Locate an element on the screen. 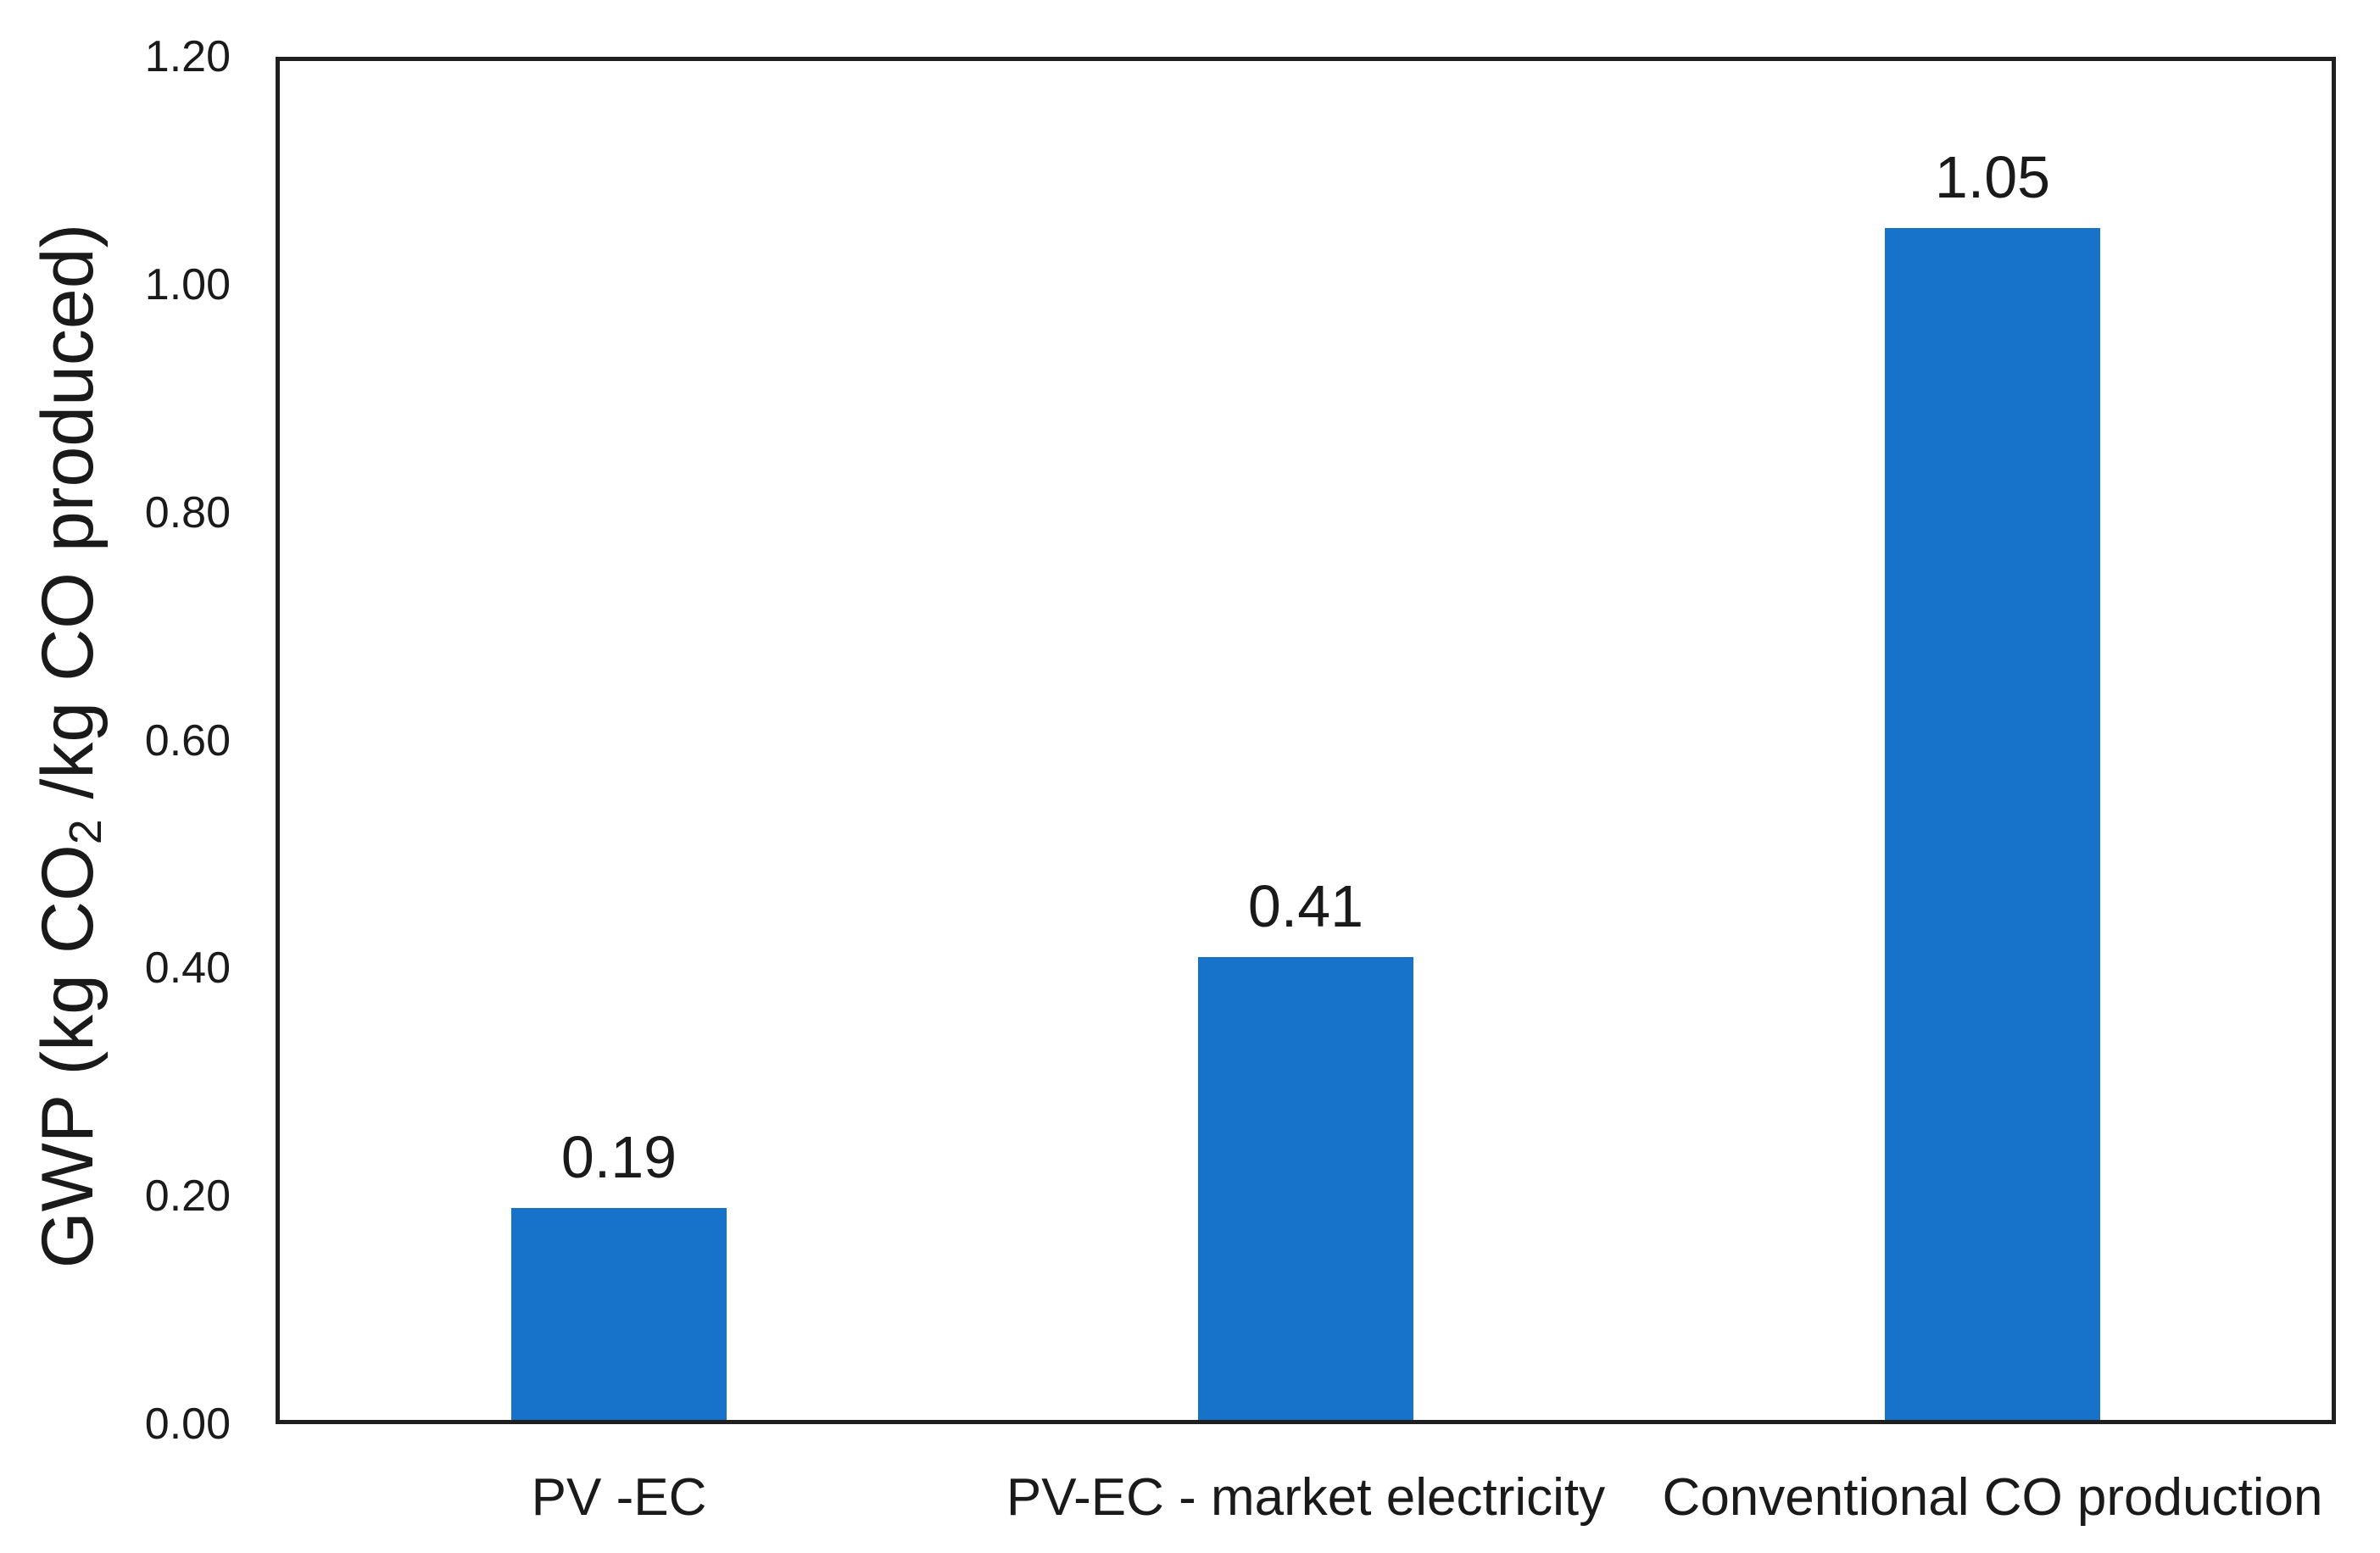 This screenshot has width=2380, height=1553. category-label: Conventional CO production is located at coordinates (1993, 1497).